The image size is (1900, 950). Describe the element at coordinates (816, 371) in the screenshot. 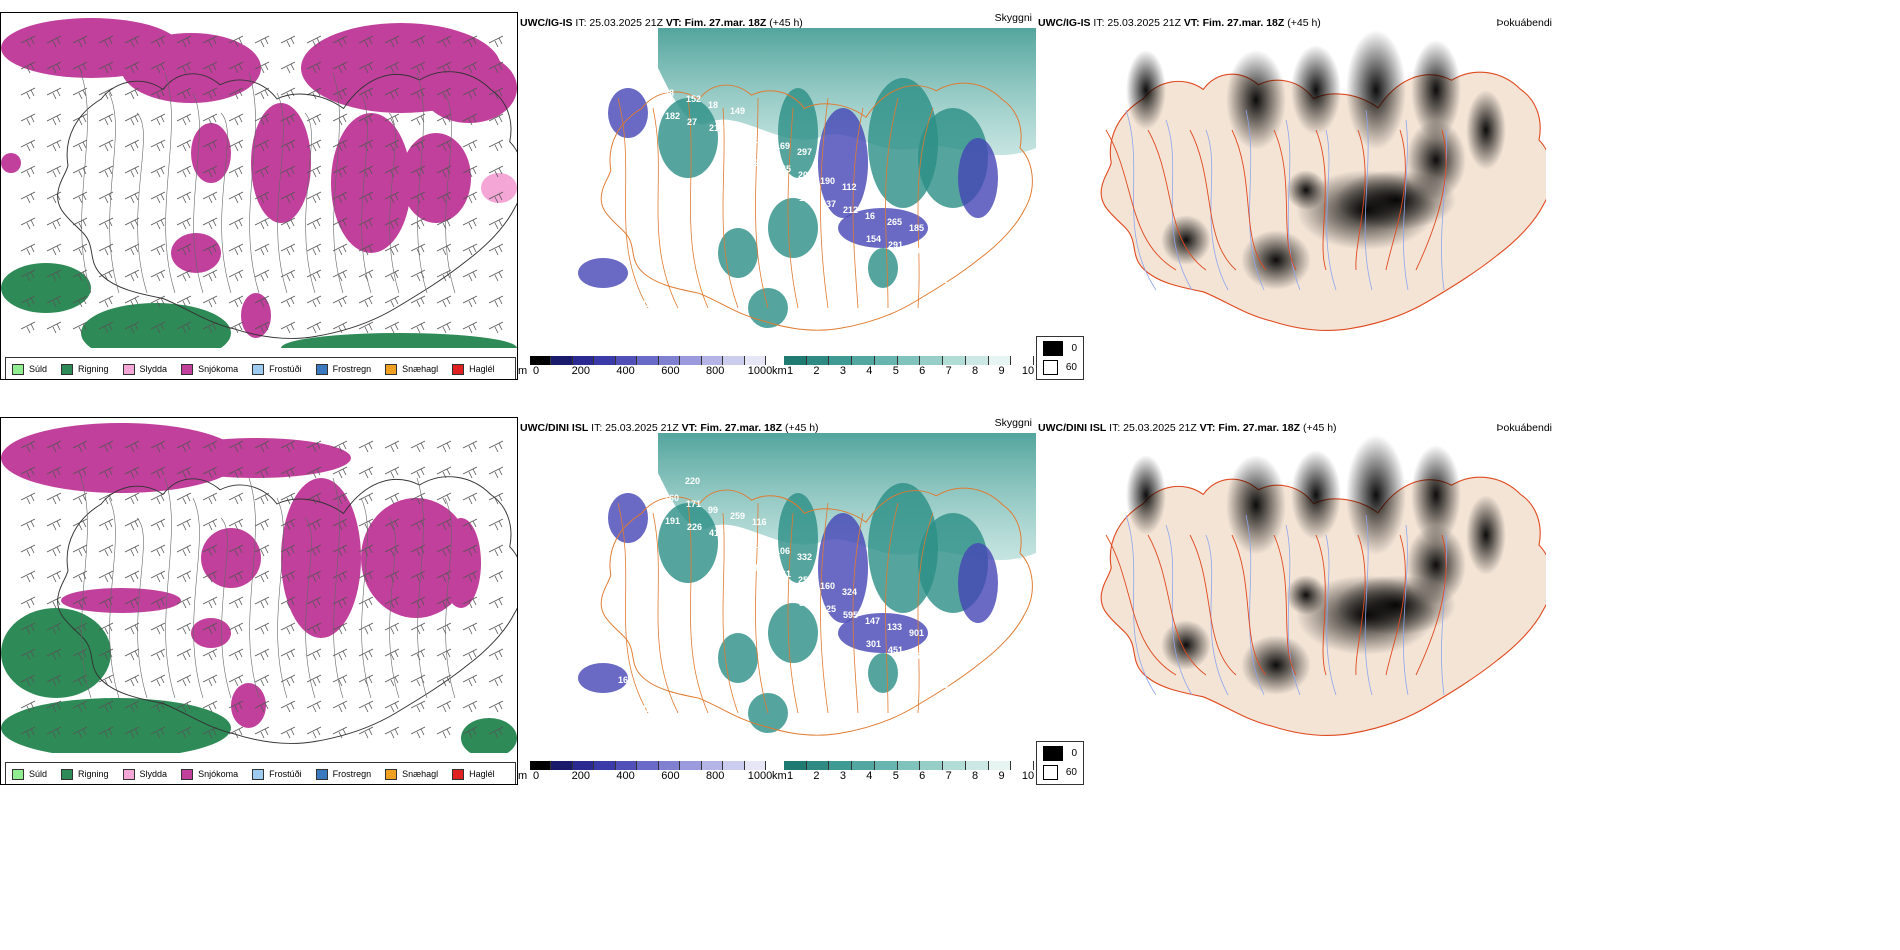

I see `colorbar-tick: 2` at that location.